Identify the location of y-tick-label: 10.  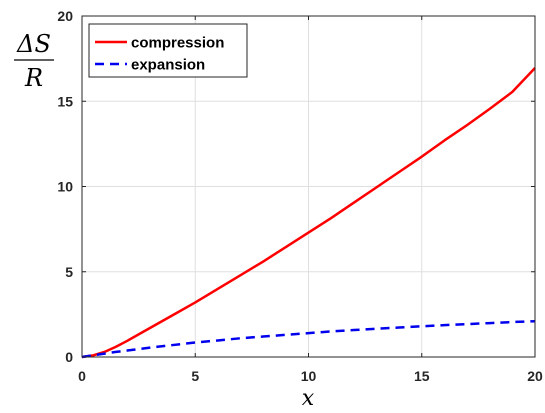
(65, 187).